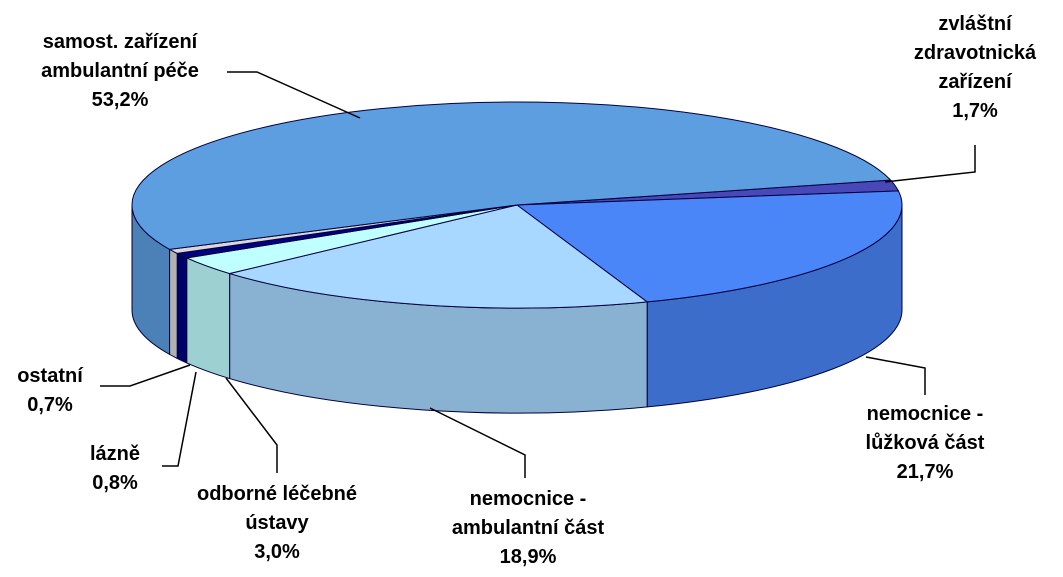 The height and width of the screenshot is (577, 1063). What do you see at coordinates (975, 111) in the screenshot?
I see `value-label: 1,7%` at bounding box center [975, 111].